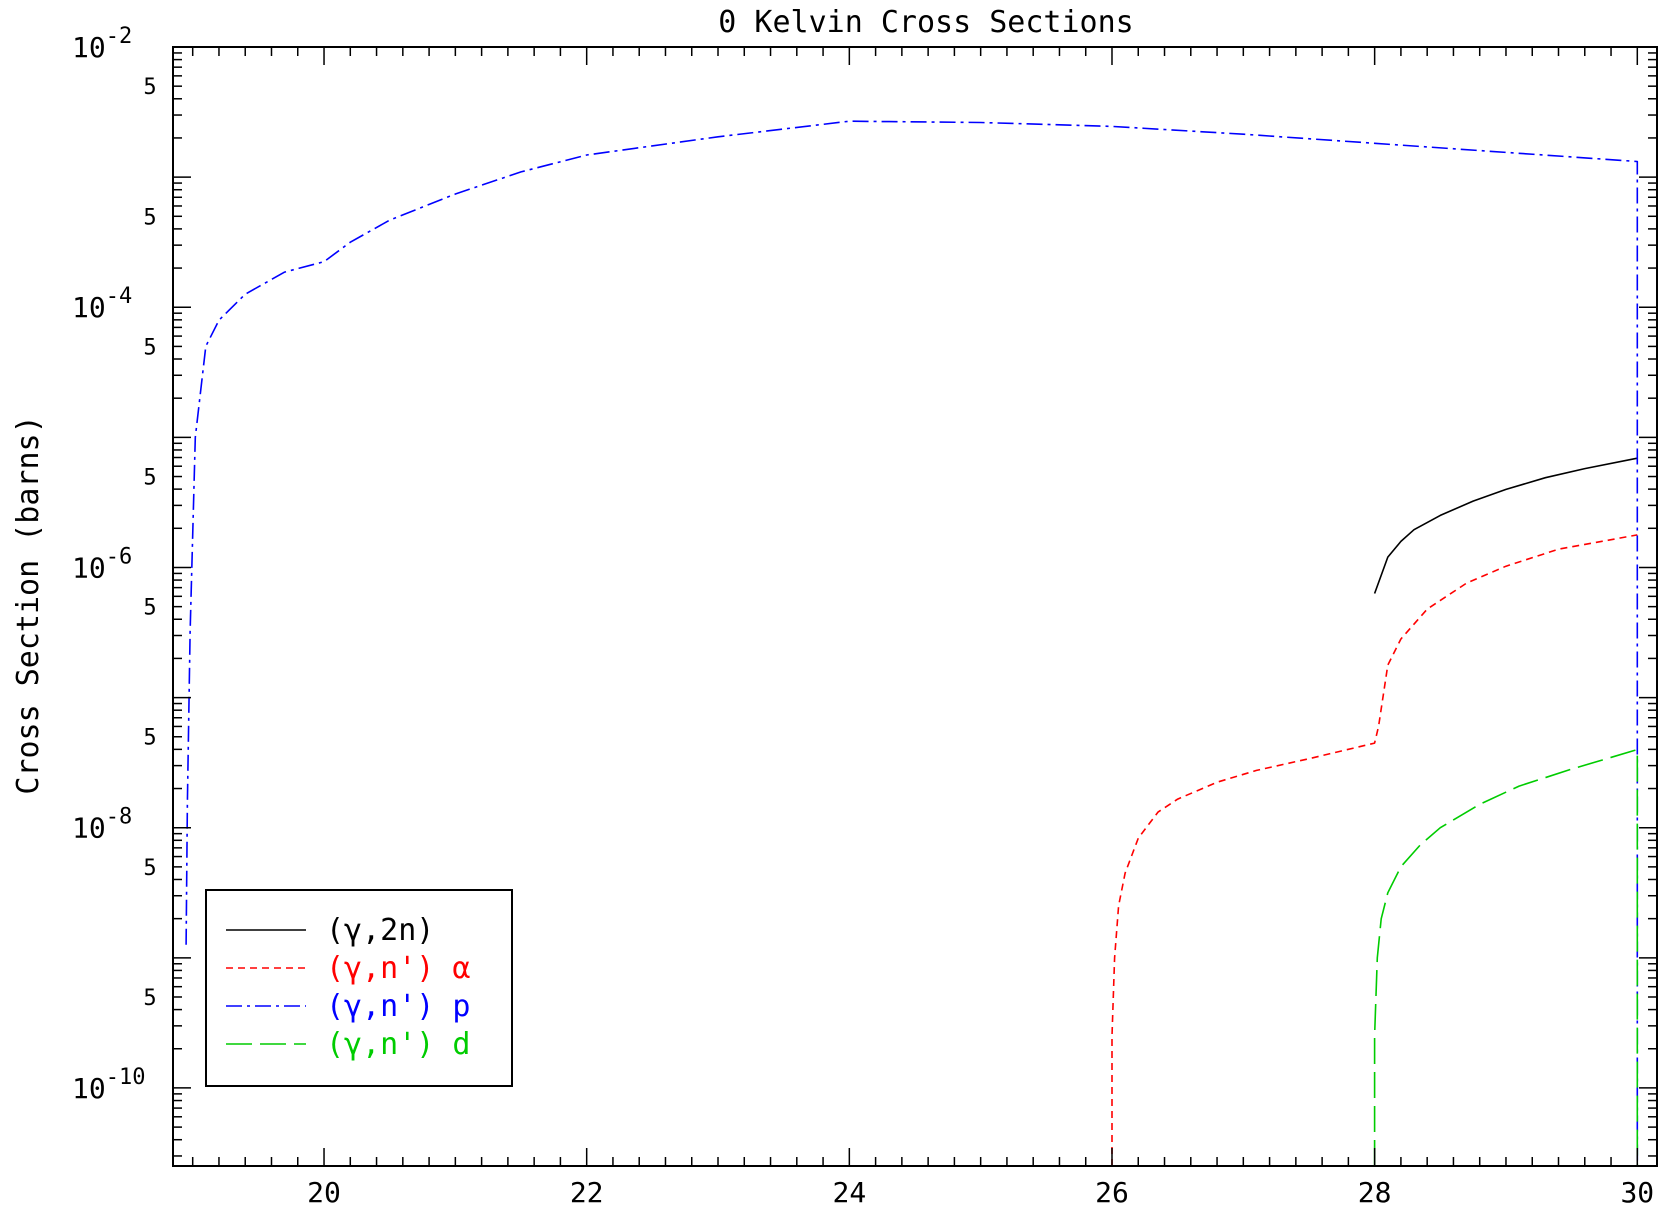  I want to click on legend: (γ,2n)(γ,n') α(γ,n') p(γ,n') d, so click(359, 988).